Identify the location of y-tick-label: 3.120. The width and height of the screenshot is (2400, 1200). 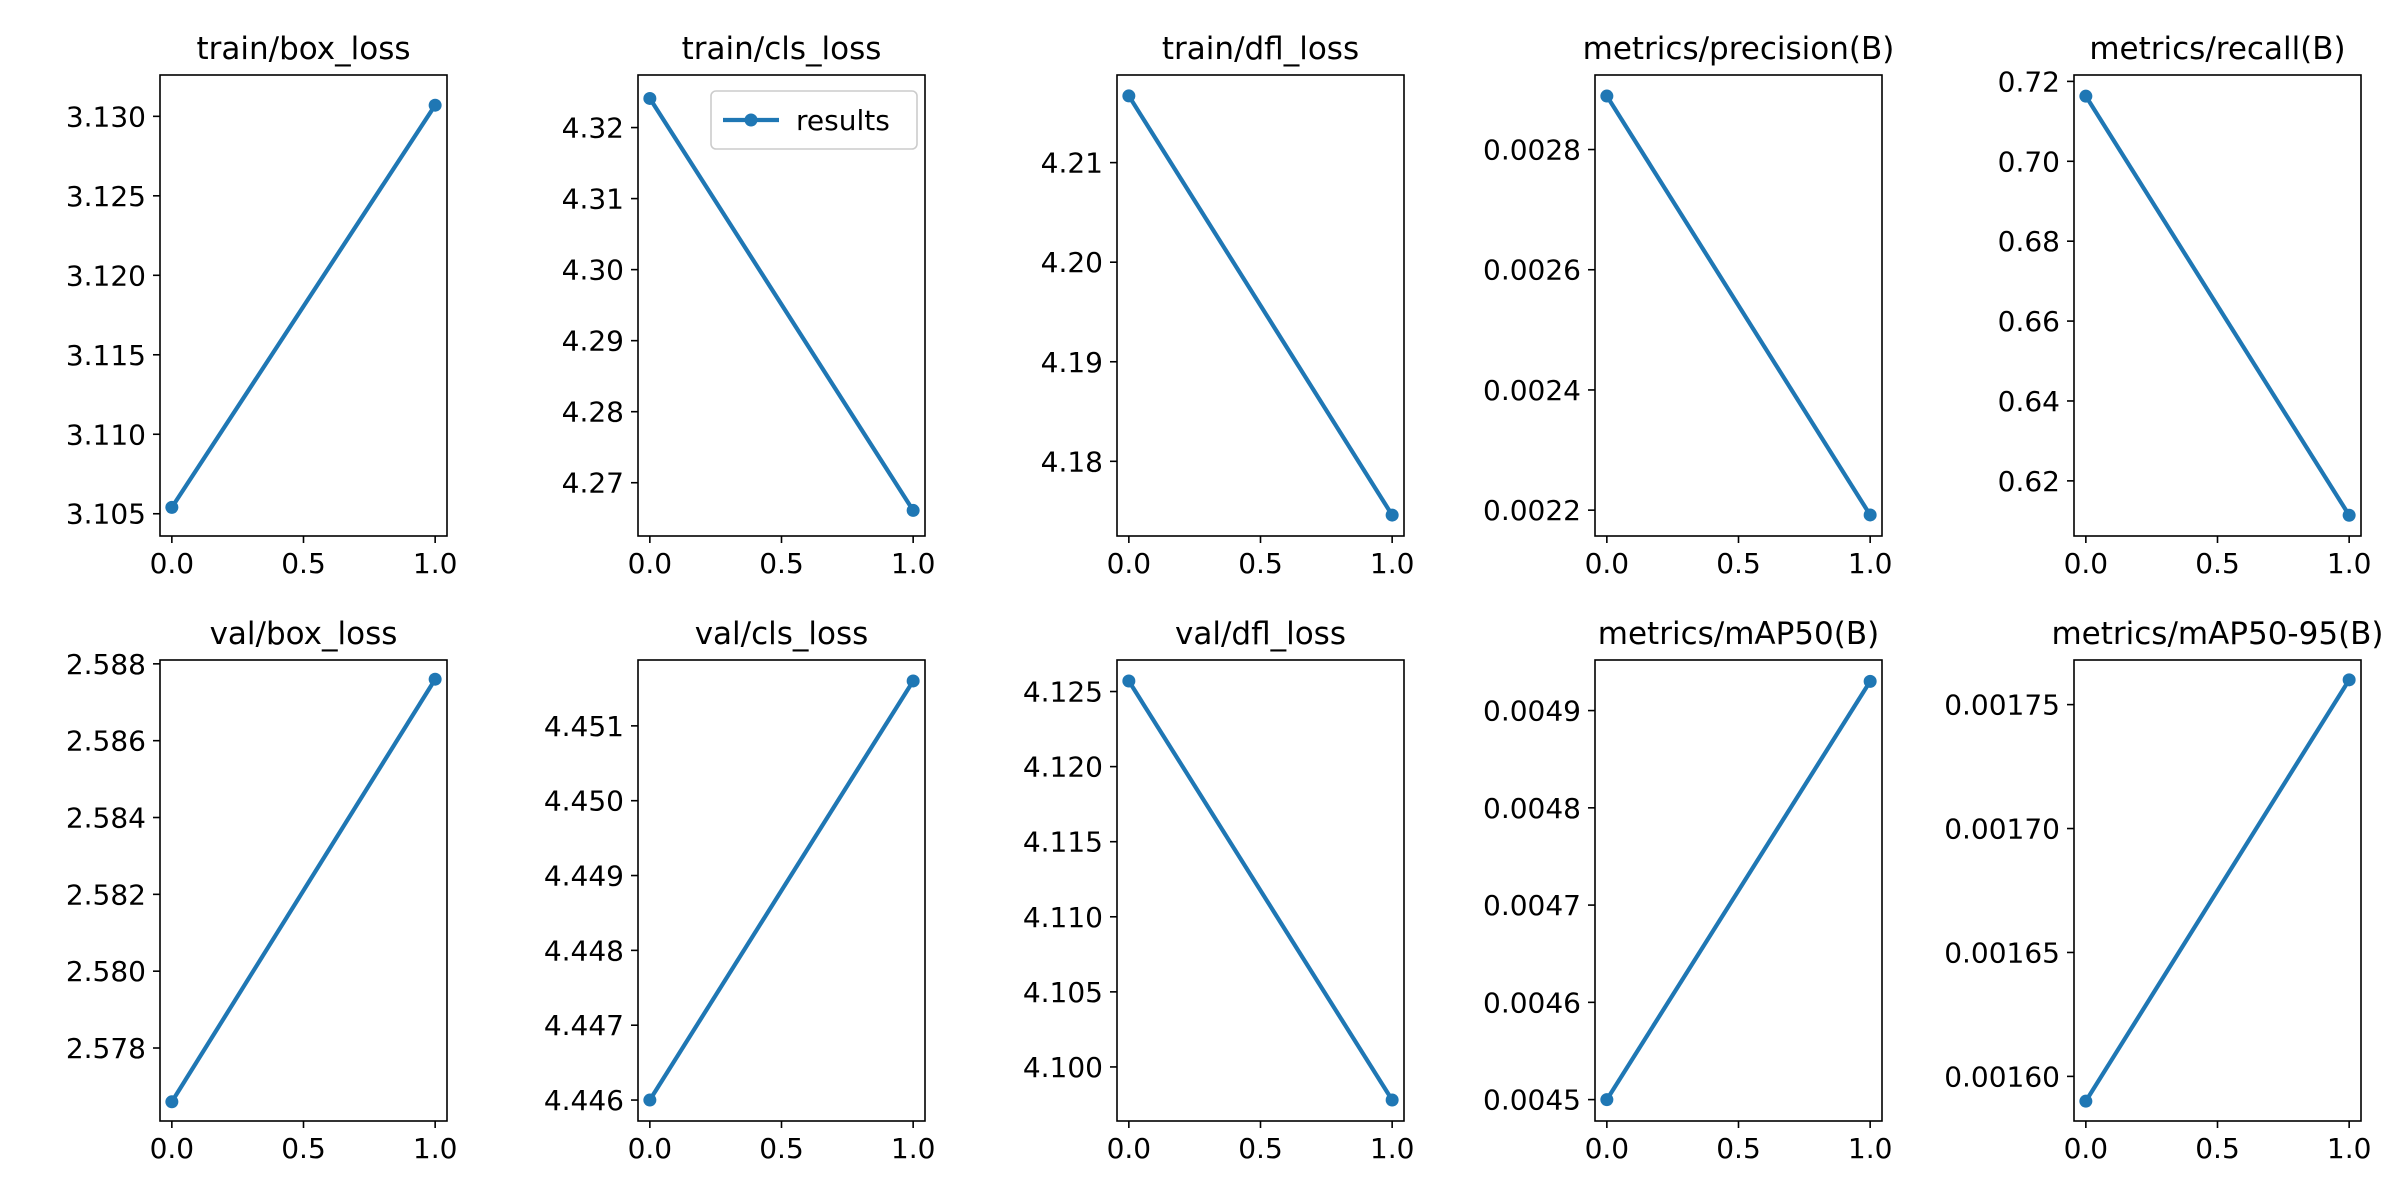
(106, 275).